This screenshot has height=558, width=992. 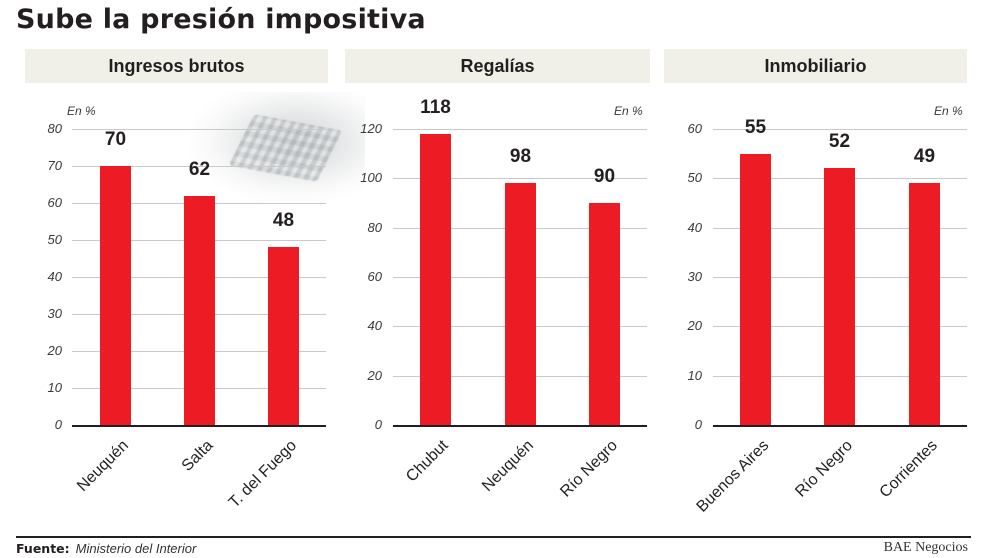 I want to click on source-value: Ministerio del Interior, so click(x=136, y=548).